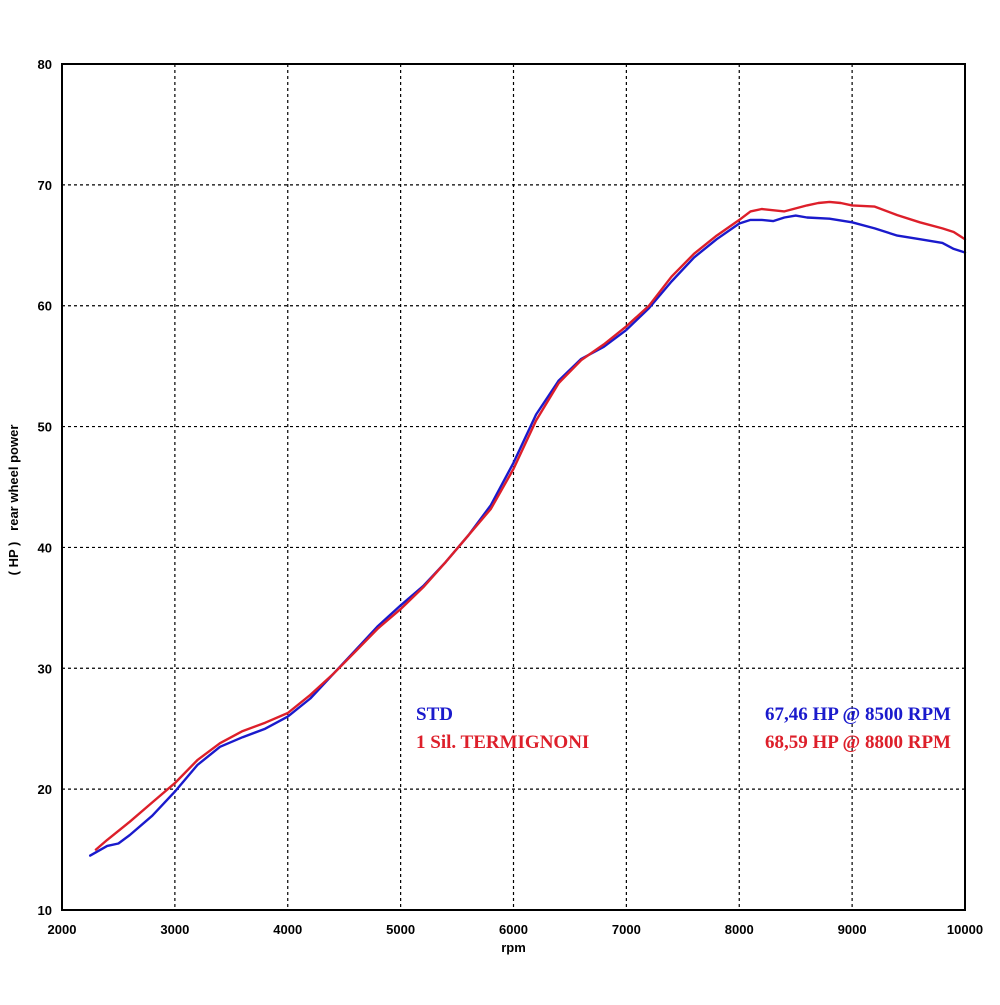 The image size is (1000, 1005). Describe the element at coordinates (45, 185) in the screenshot. I see `y-tick-label: 70` at that location.